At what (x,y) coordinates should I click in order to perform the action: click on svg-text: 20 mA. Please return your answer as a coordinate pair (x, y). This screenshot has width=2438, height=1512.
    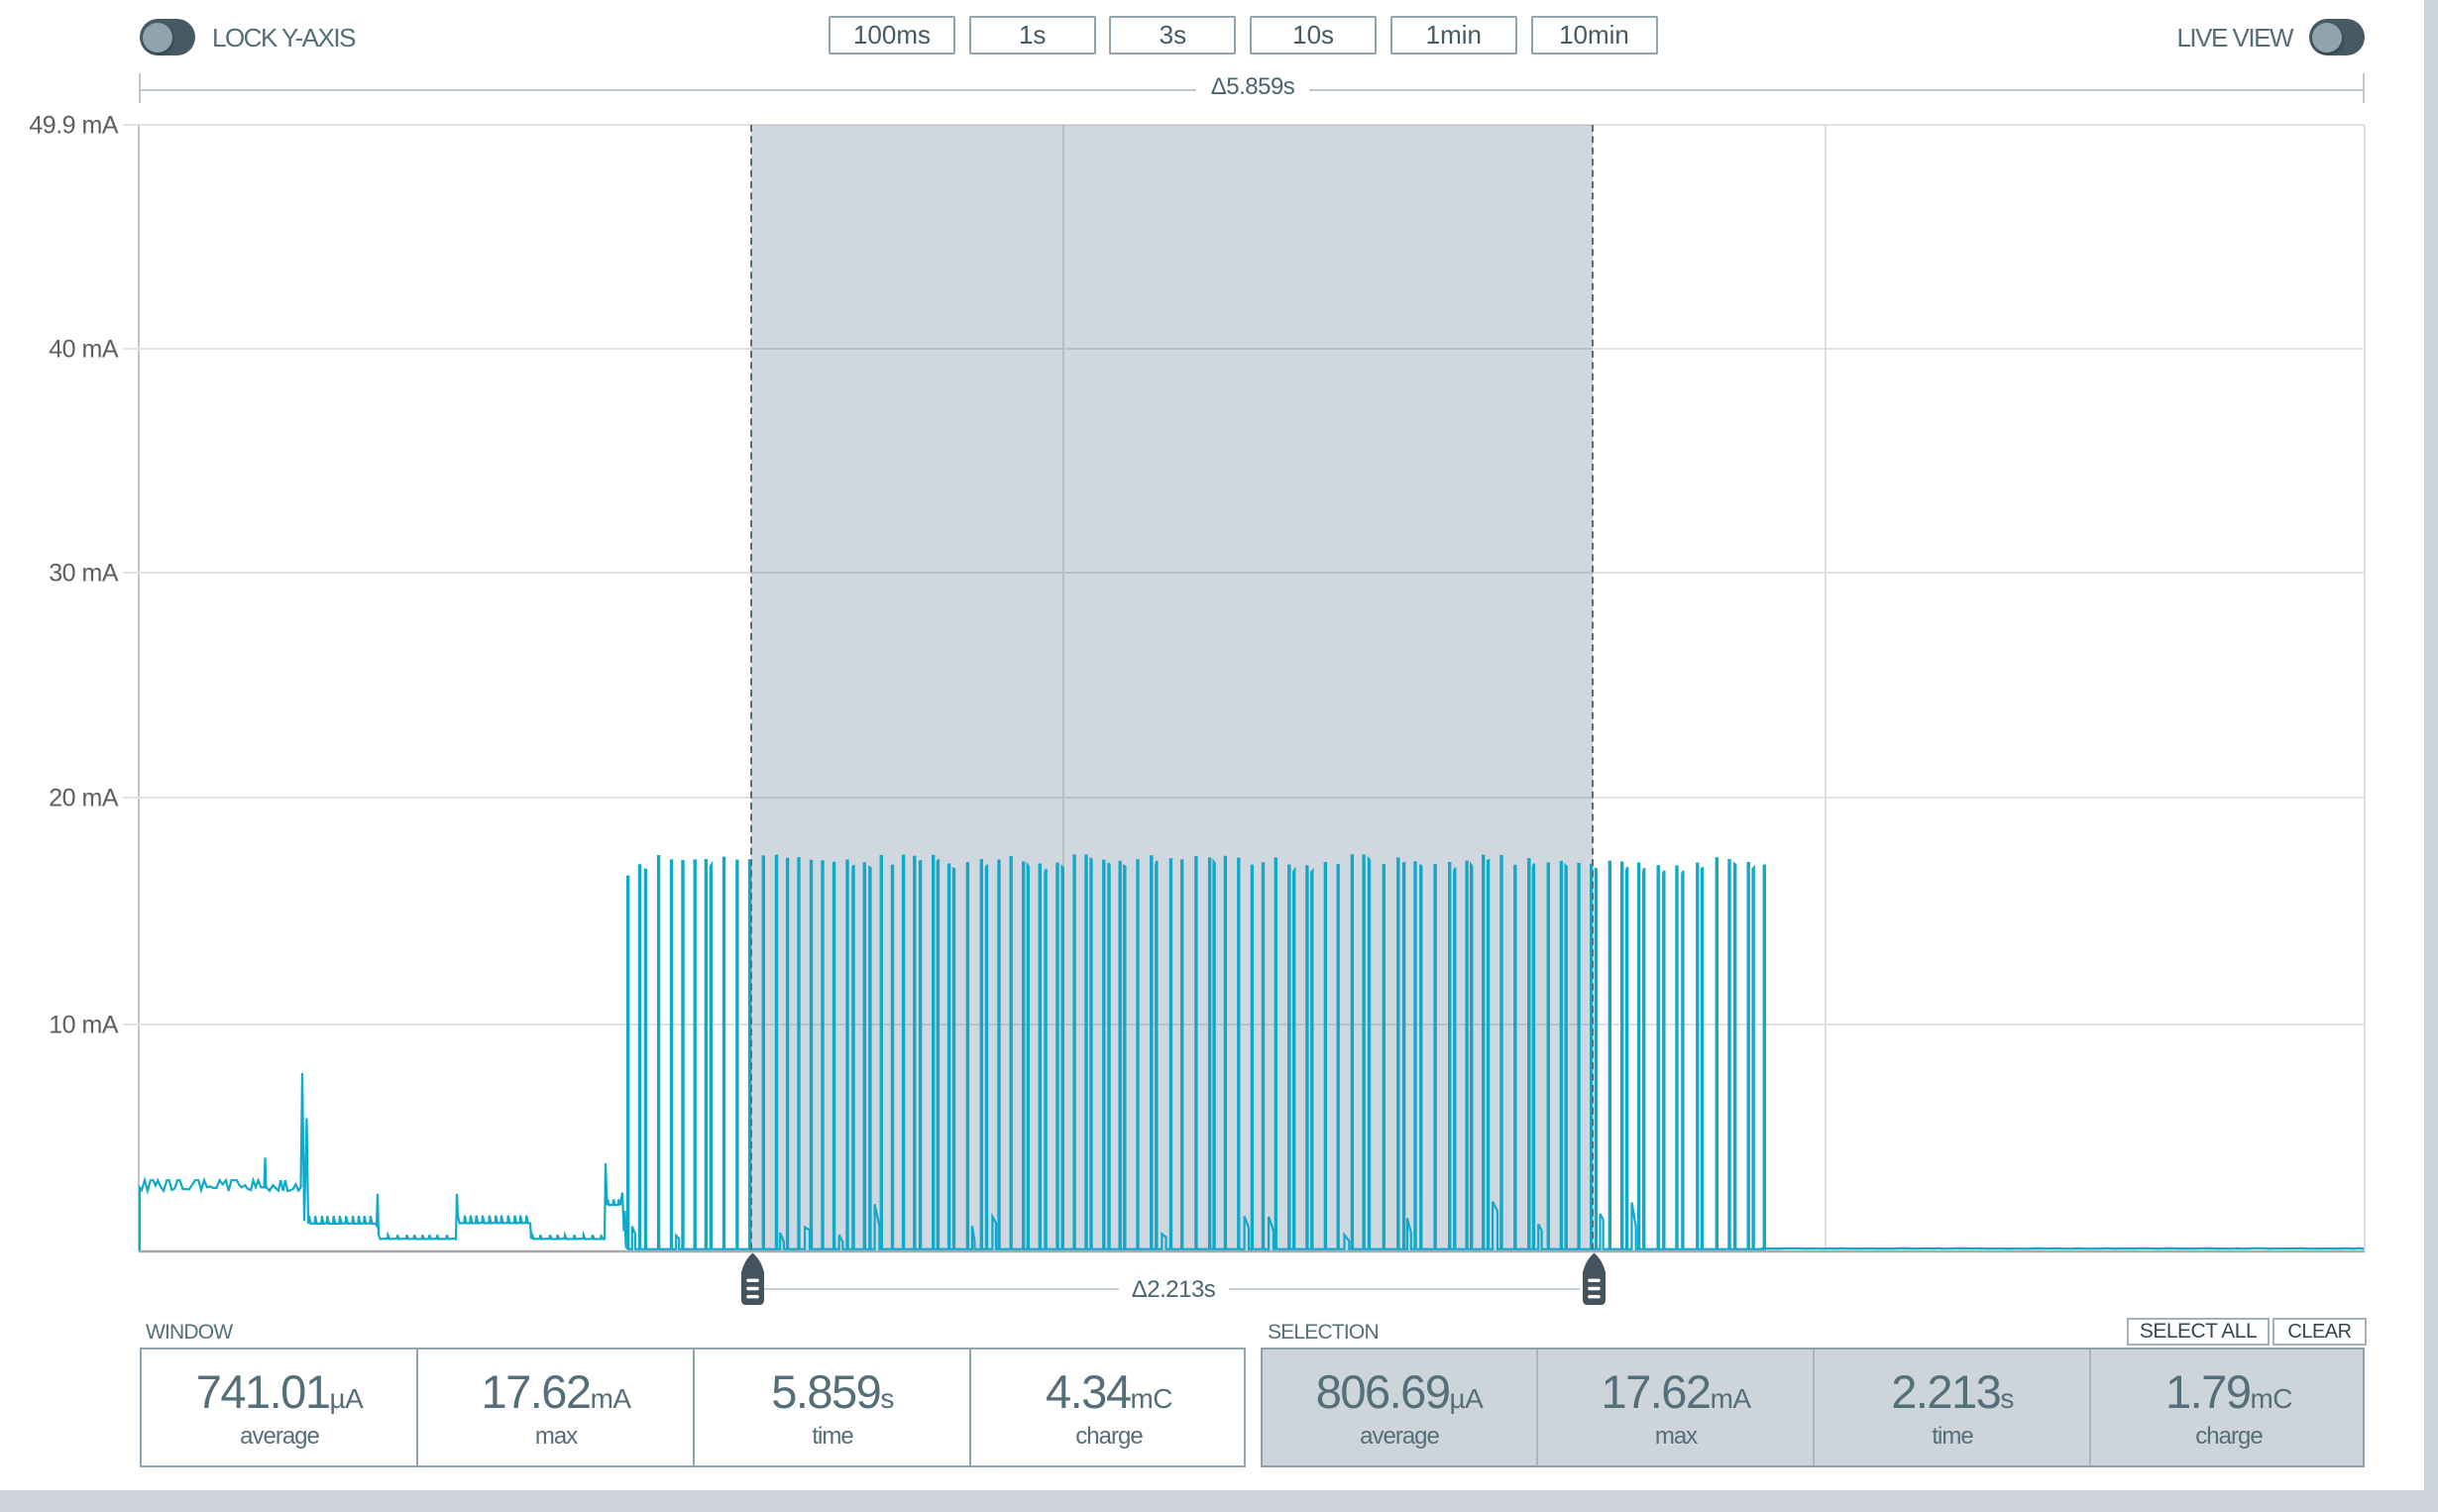
    Looking at the image, I should click on (84, 799).